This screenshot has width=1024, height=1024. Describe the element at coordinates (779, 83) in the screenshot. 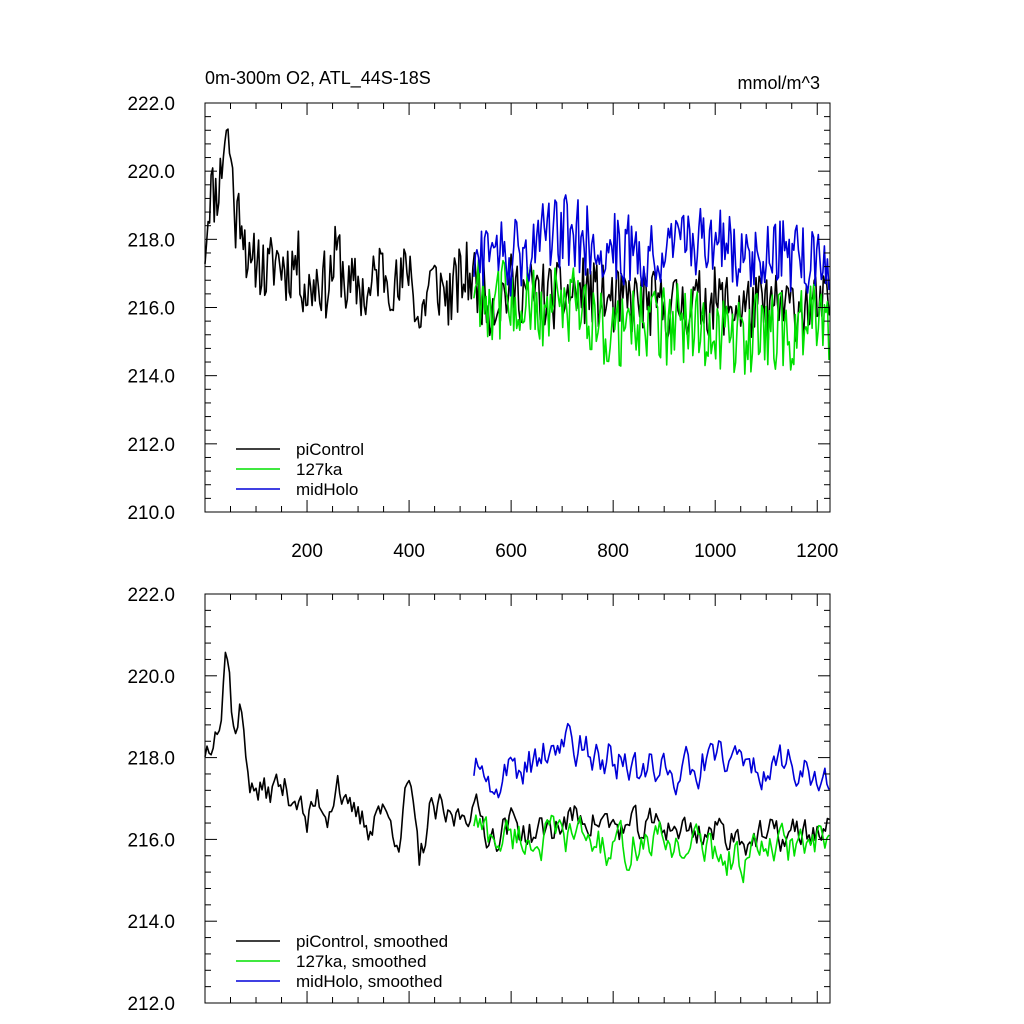

I see `units-label: mmol/m^3` at that location.